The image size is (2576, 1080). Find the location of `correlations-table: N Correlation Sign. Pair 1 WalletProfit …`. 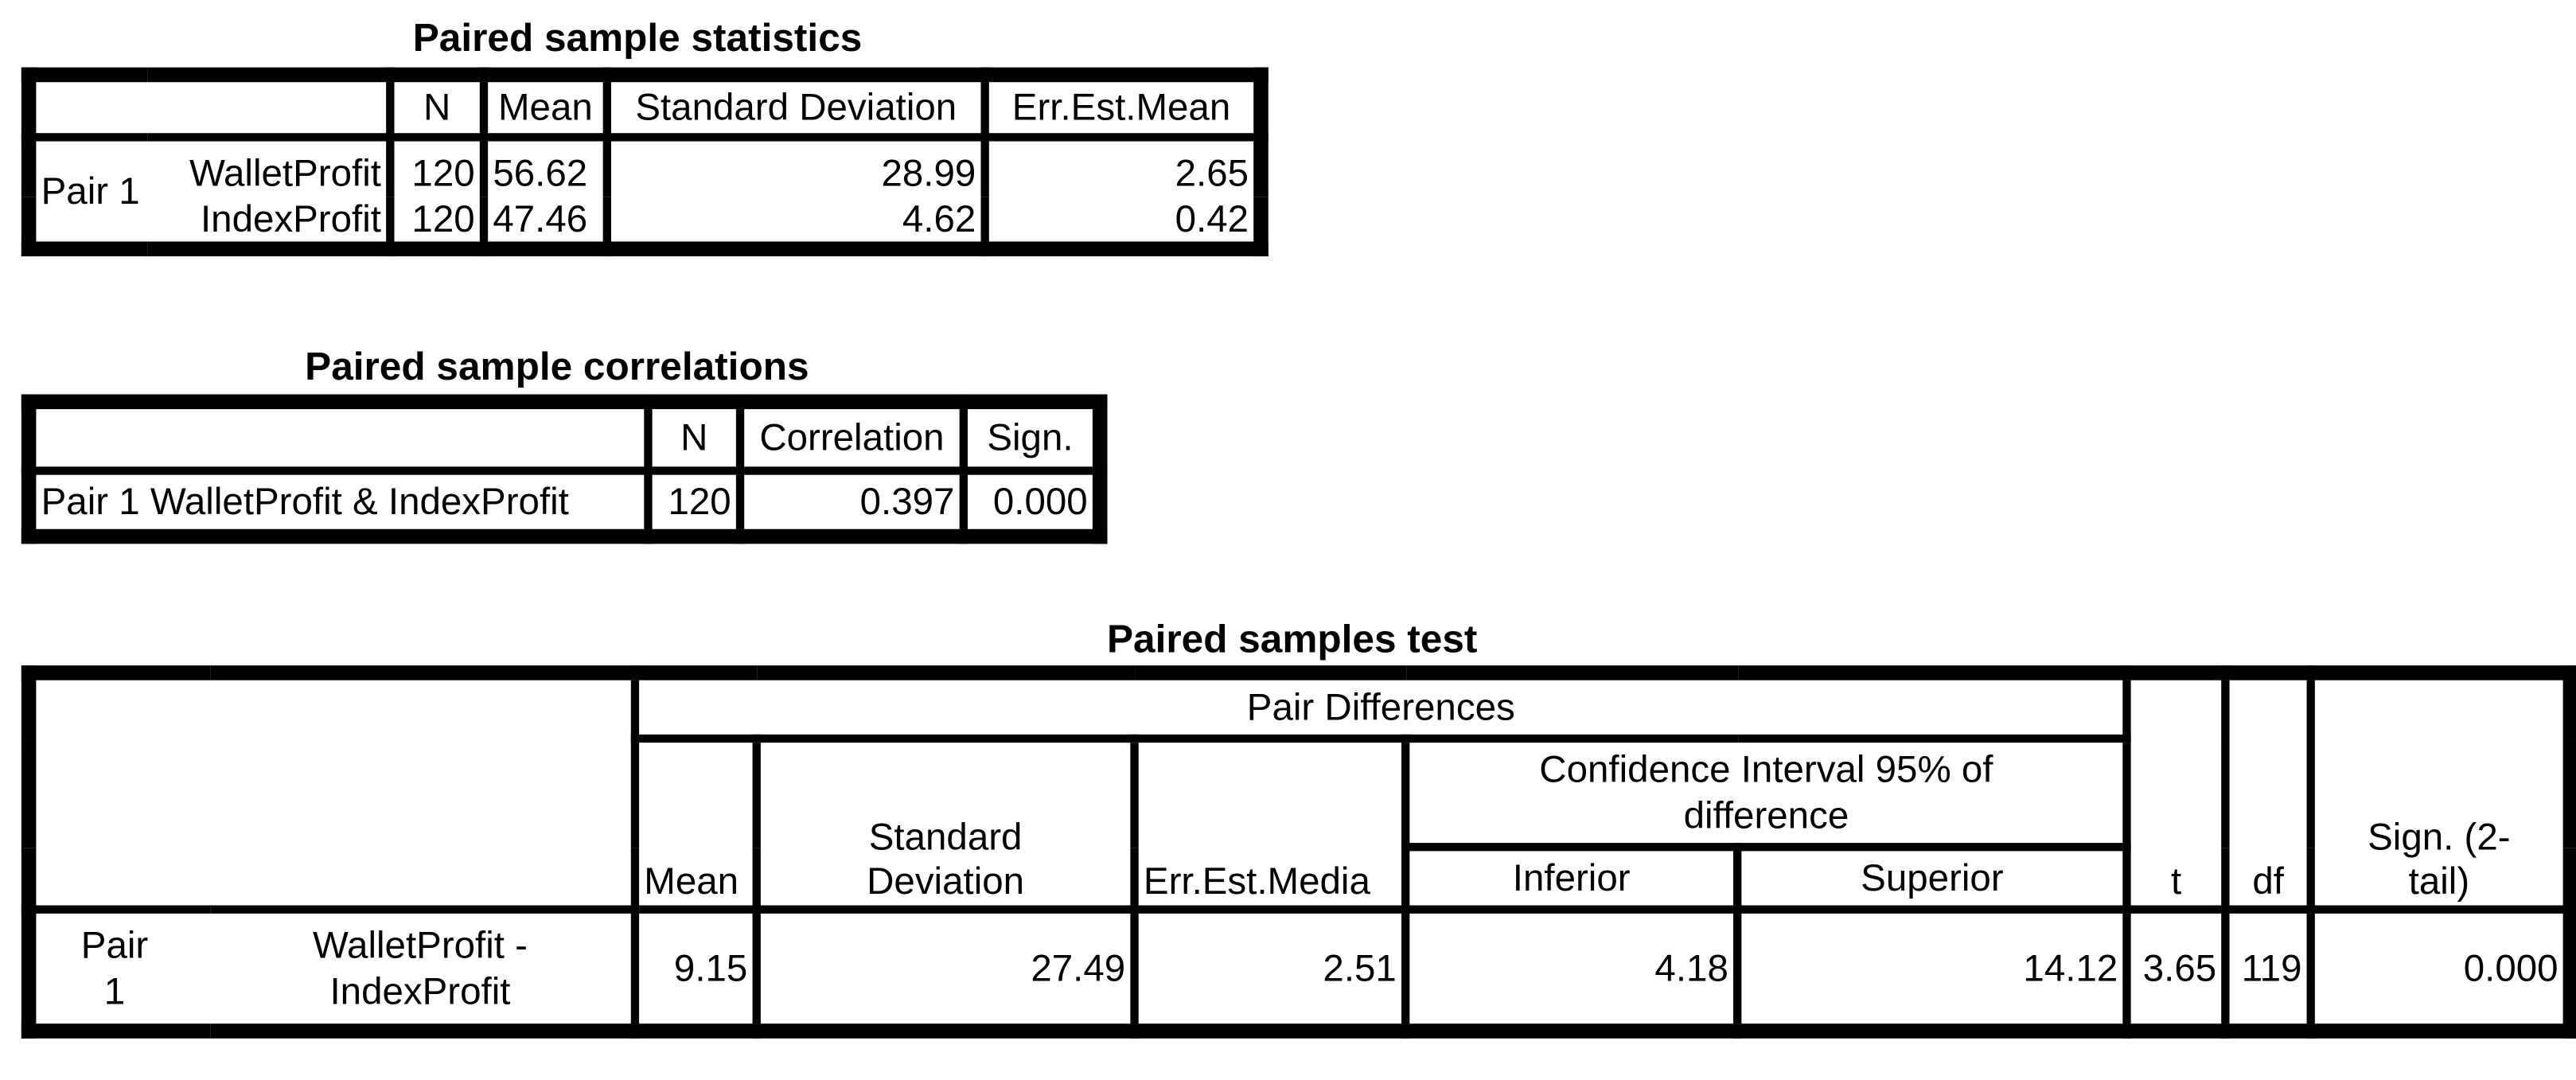

correlations-table: N Correlation Sign. Pair 1 WalletProfit … is located at coordinates (564, 469).